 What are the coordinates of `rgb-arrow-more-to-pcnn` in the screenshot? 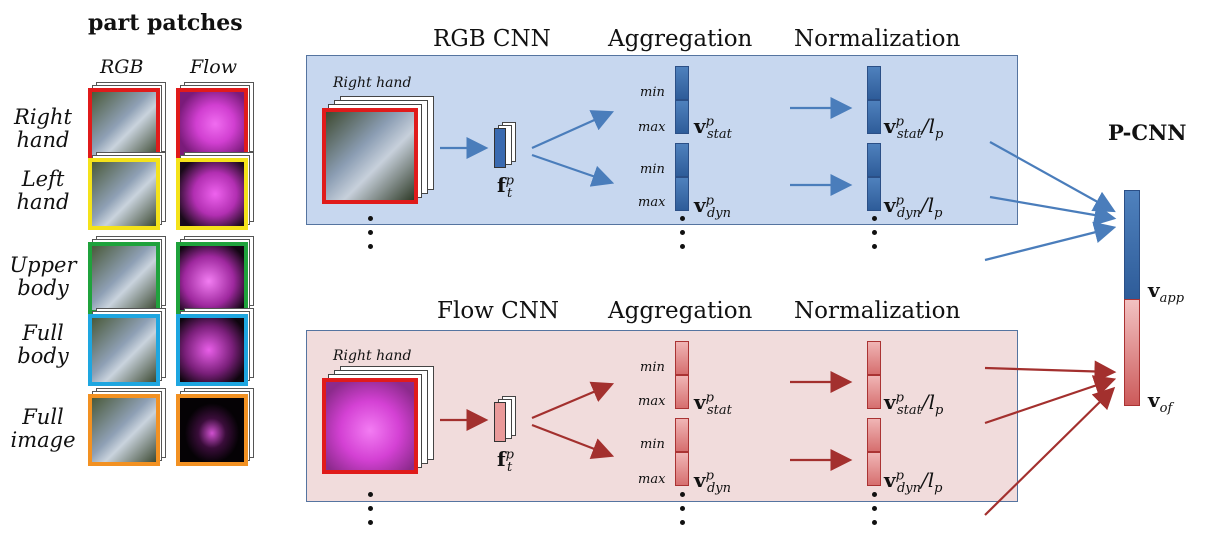 It's located at (1050, 241).